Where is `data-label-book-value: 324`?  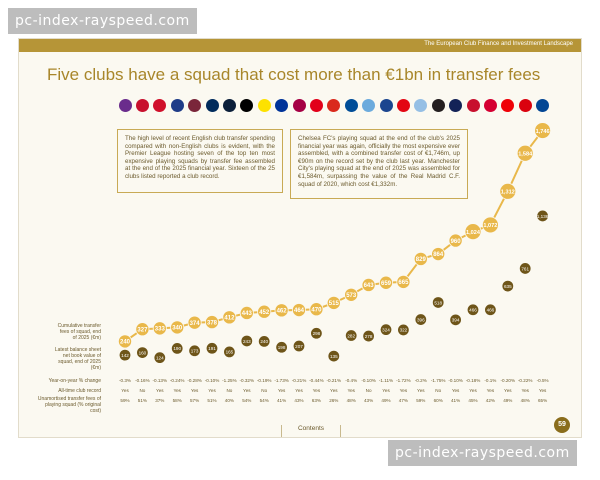
data-label-book-value: 324 is located at coordinates (386, 329).